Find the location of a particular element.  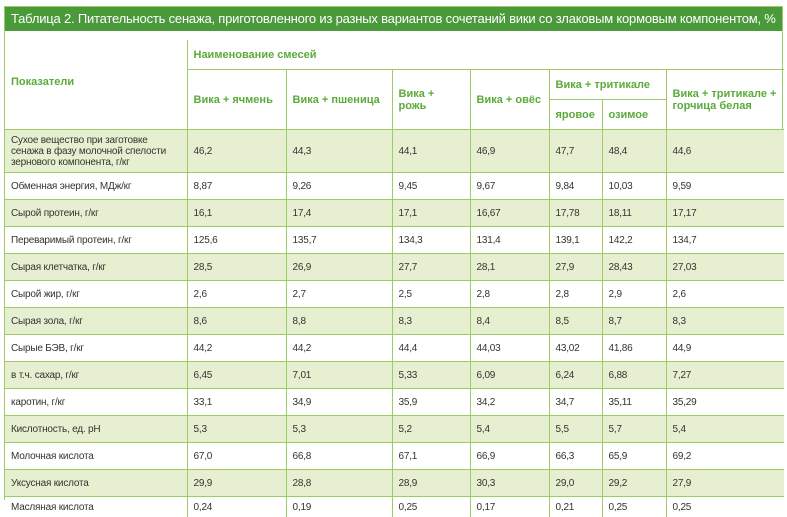

row-value: 26,9 is located at coordinates (339, 267).